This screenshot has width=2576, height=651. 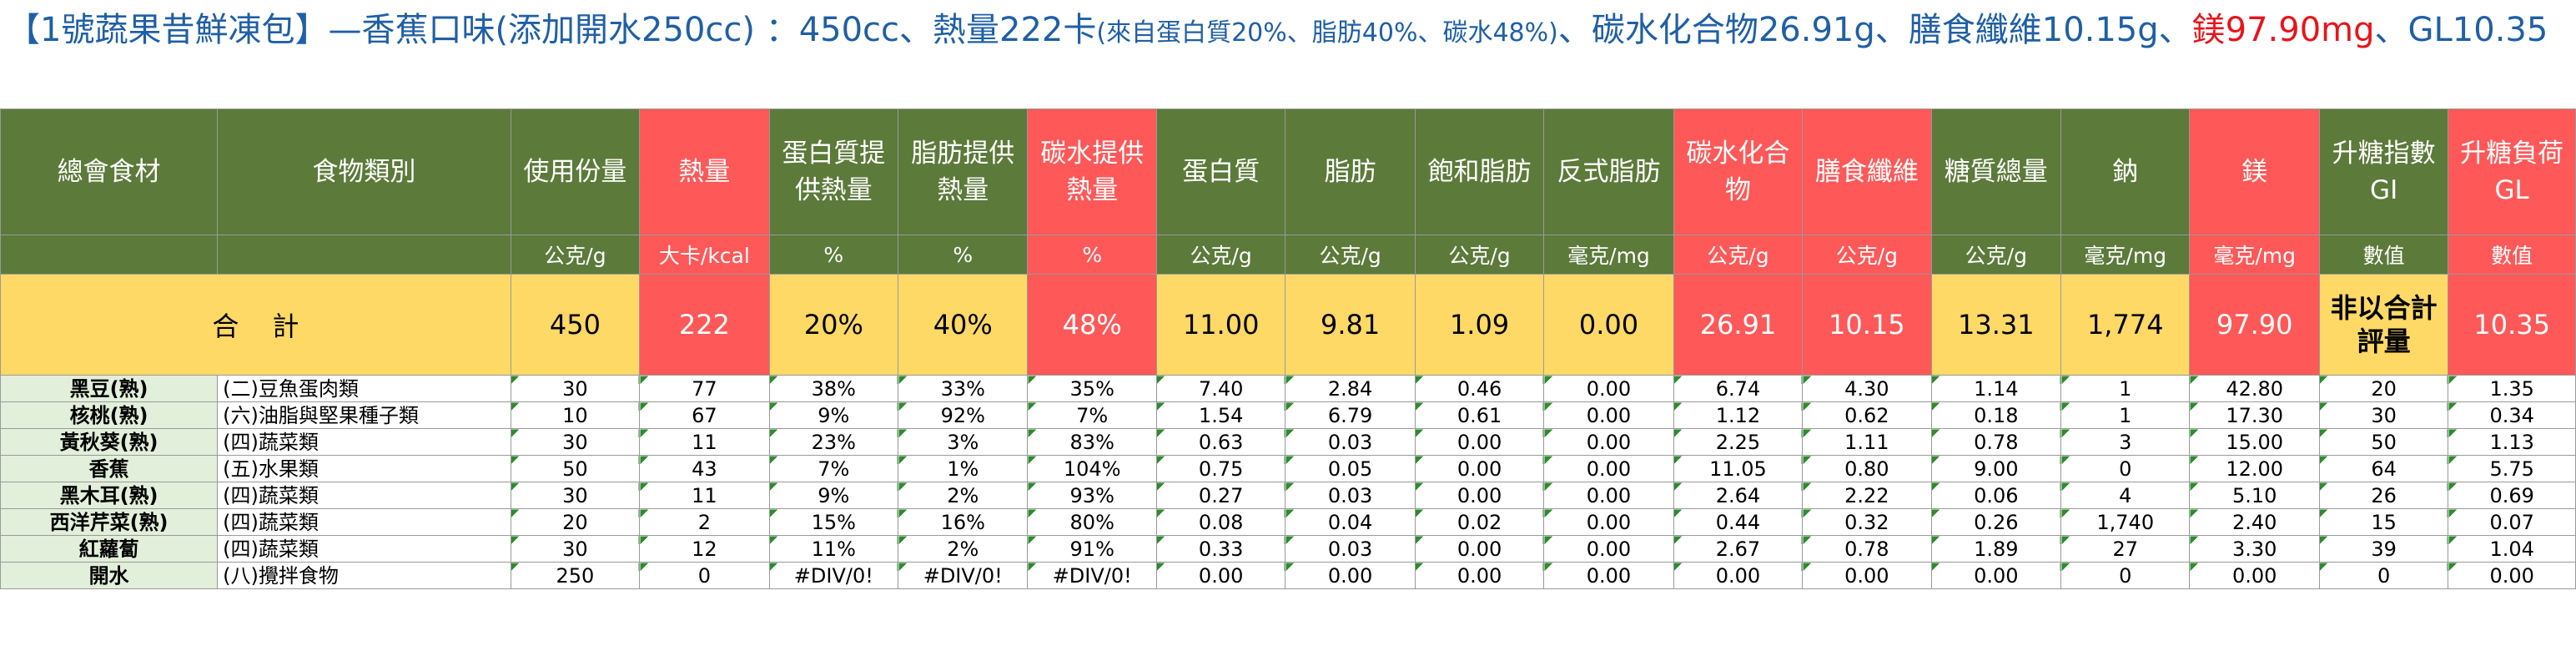 I want to click on value-cell: 1.89, so click(x=1996, y=549).